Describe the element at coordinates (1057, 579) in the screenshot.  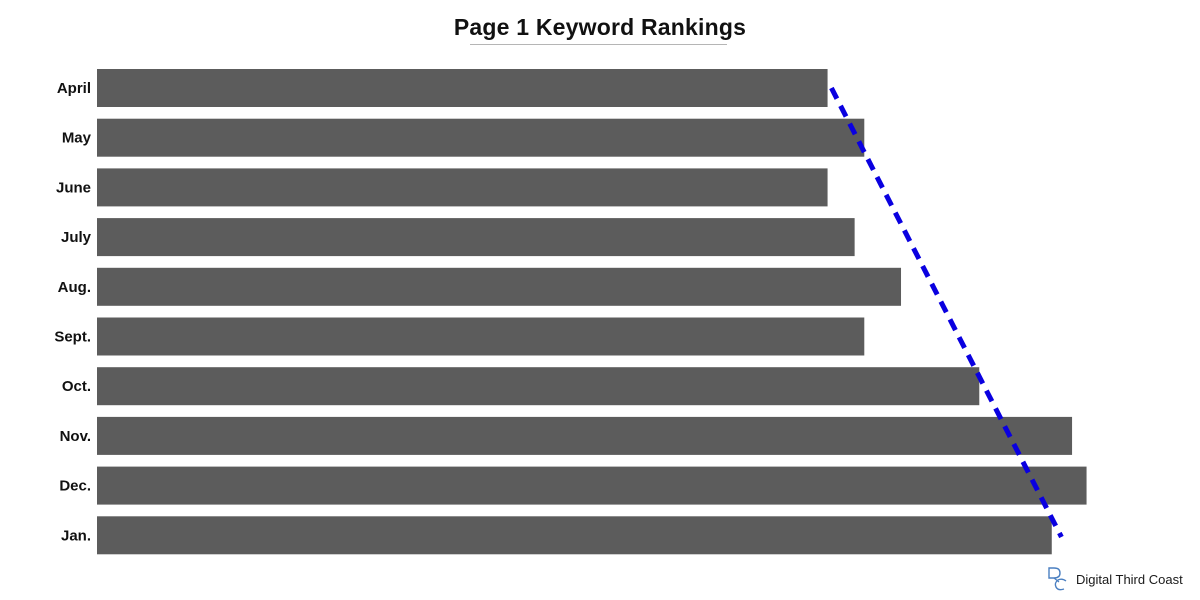
I see `dtc-logo-icon` at that location.